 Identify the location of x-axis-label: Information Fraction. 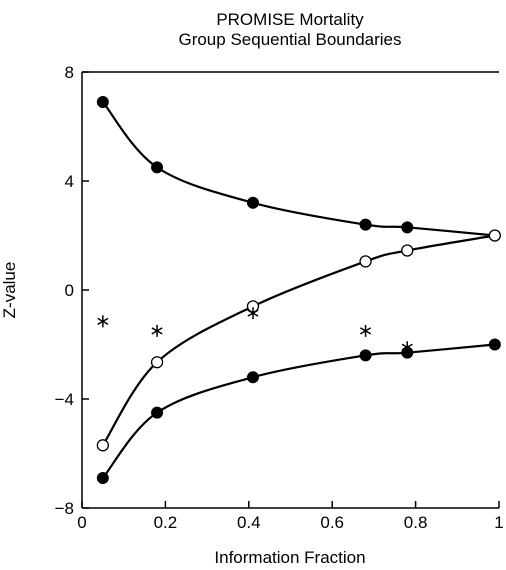
(289, 557).